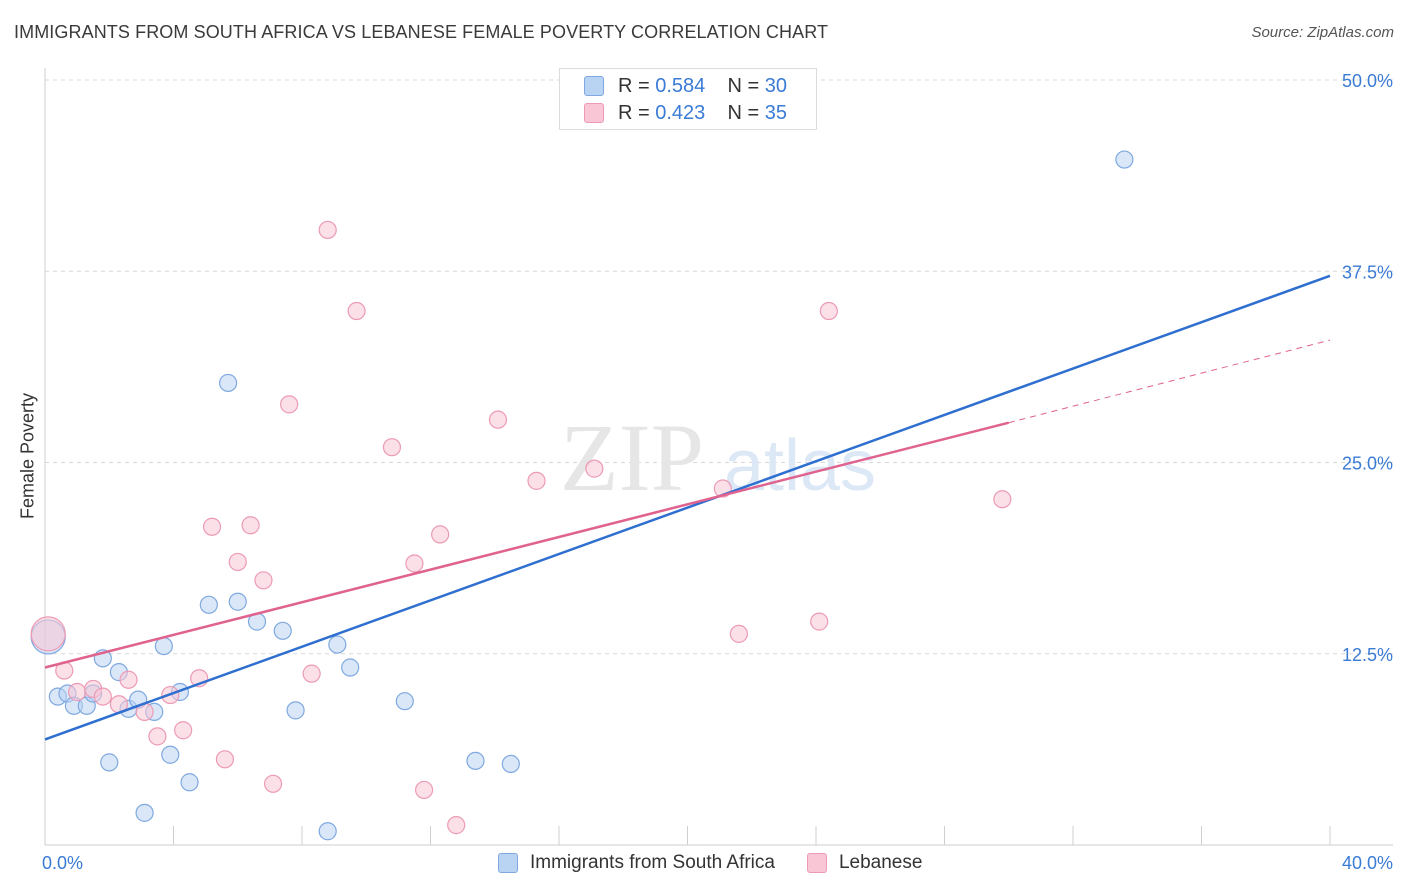 The image size is (1406, 892). Describe the element at coordinates (1367, 81) in the screenshot. I see `y-tick-label: 50.0%` at that location.